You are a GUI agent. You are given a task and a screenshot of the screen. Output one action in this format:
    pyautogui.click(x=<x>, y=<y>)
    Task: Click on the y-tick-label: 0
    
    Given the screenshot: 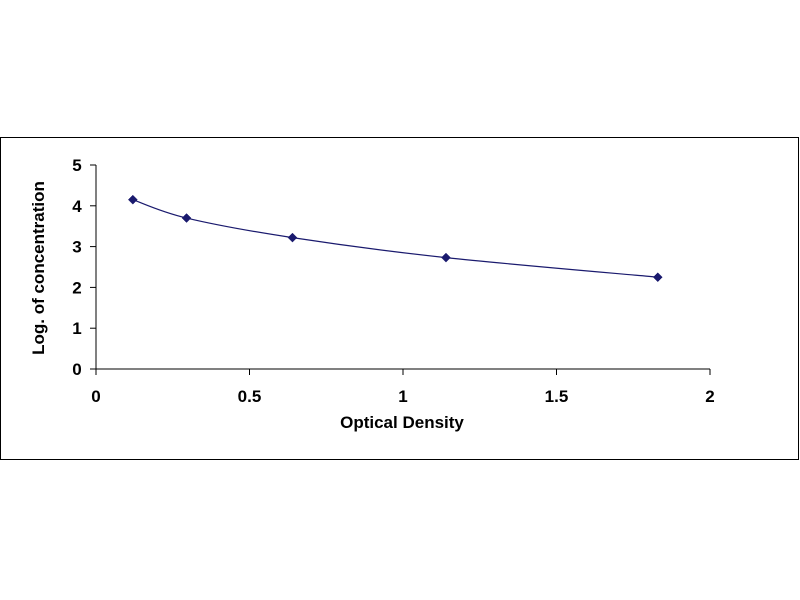 What is the action you would take?
    pyautogui.click(x=76, y=369)
    